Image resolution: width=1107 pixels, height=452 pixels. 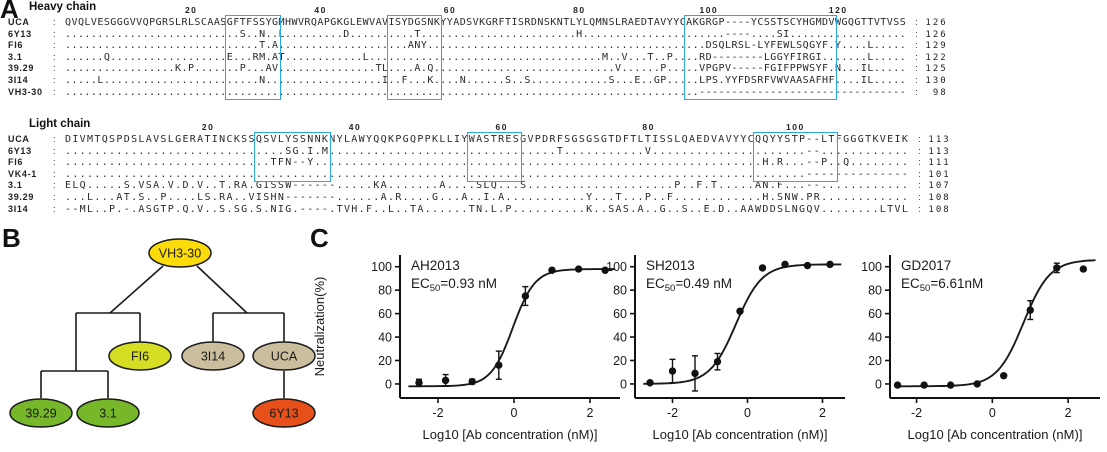 I want to click on light-chain-title: Light chain, so click(x=60, y=124).